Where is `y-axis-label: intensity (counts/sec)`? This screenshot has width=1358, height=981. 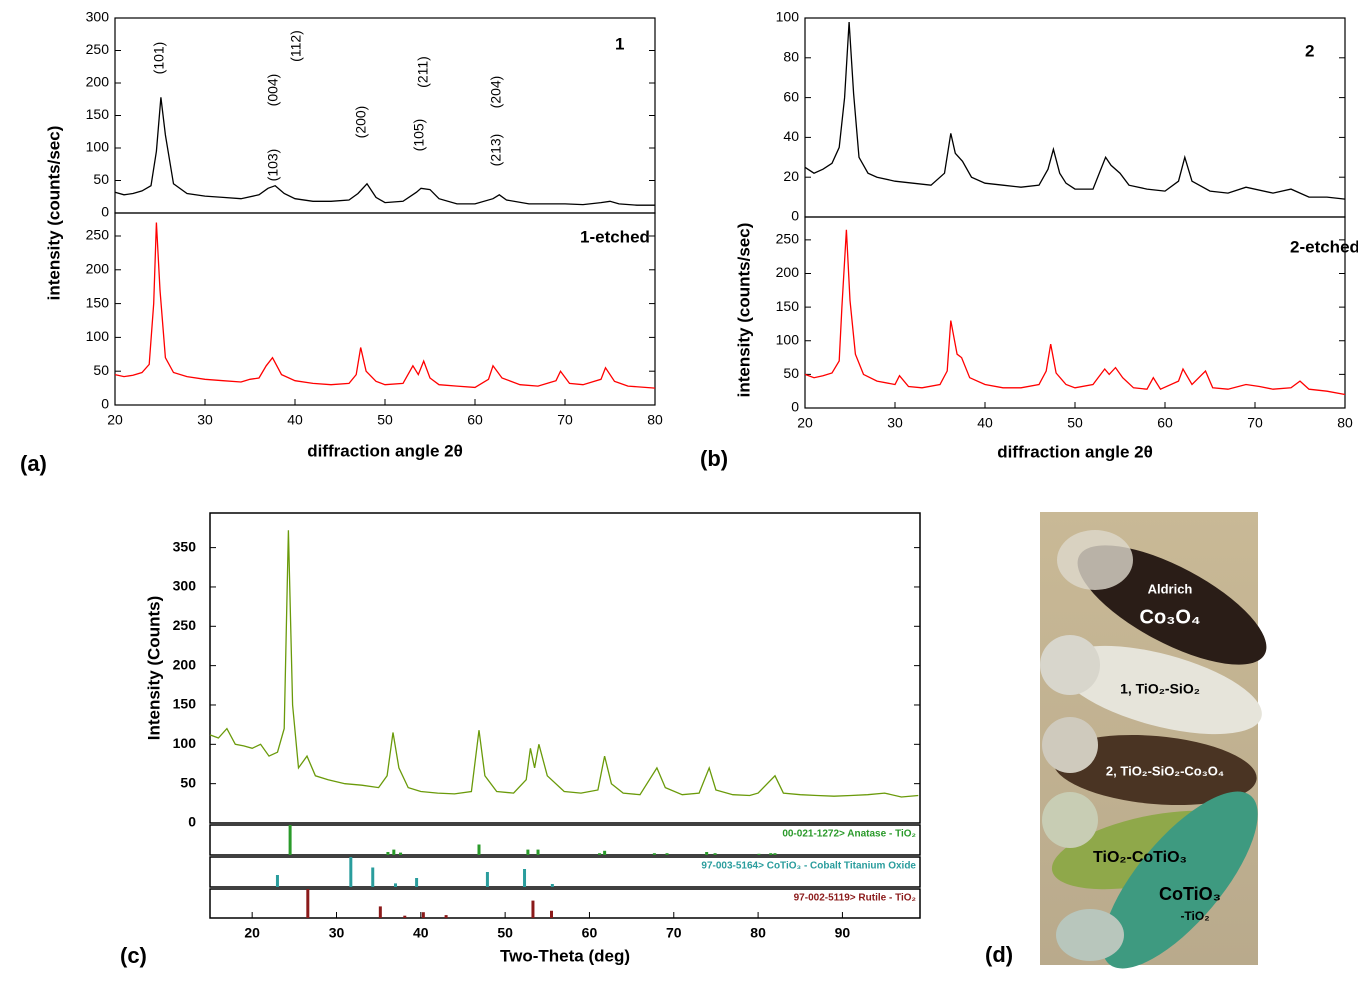 y-axis-label: intensity (counts/sec) is located at coordinates (53, 213).